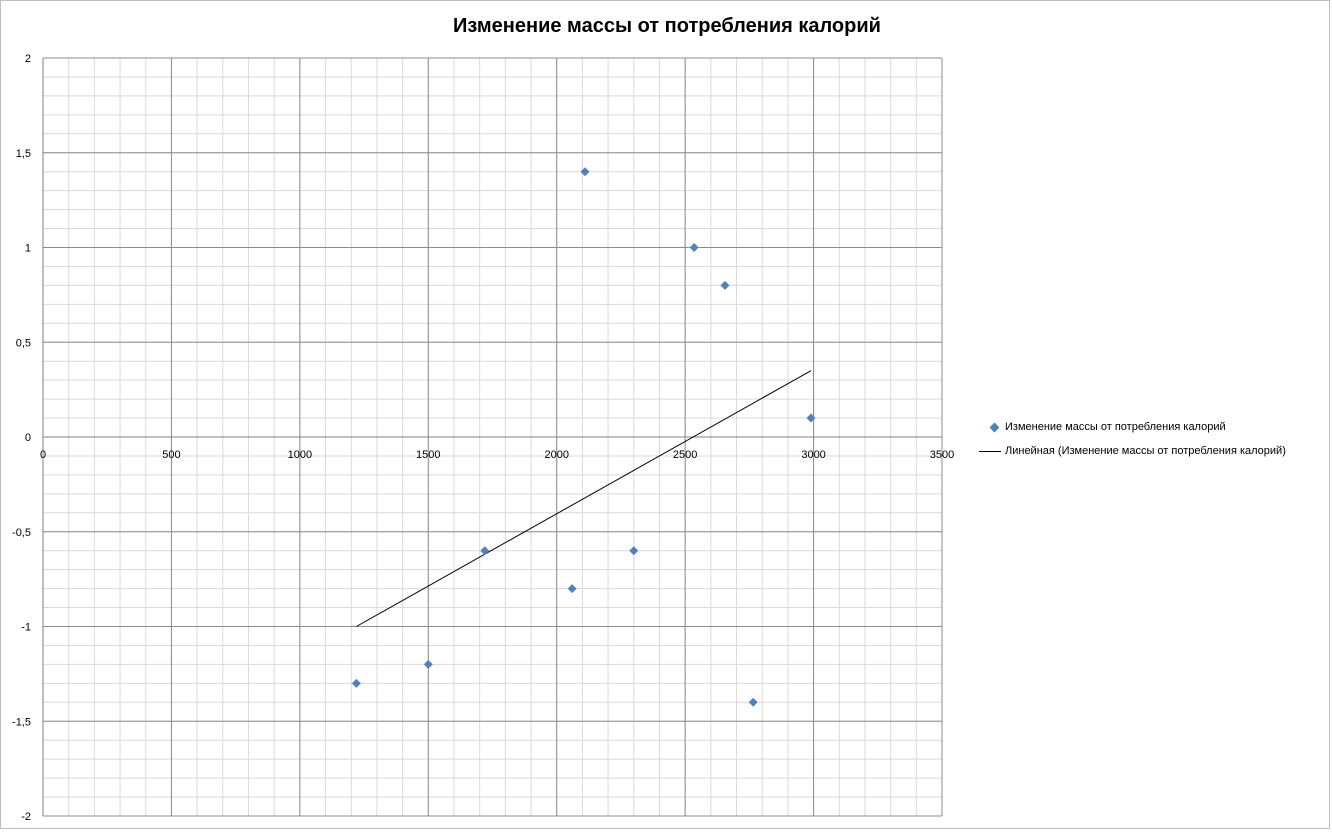  What do you see at coordinates (556, 455) in the screenshot?
I see `x-tick-label: 2000` at bounding box center [556, 455].